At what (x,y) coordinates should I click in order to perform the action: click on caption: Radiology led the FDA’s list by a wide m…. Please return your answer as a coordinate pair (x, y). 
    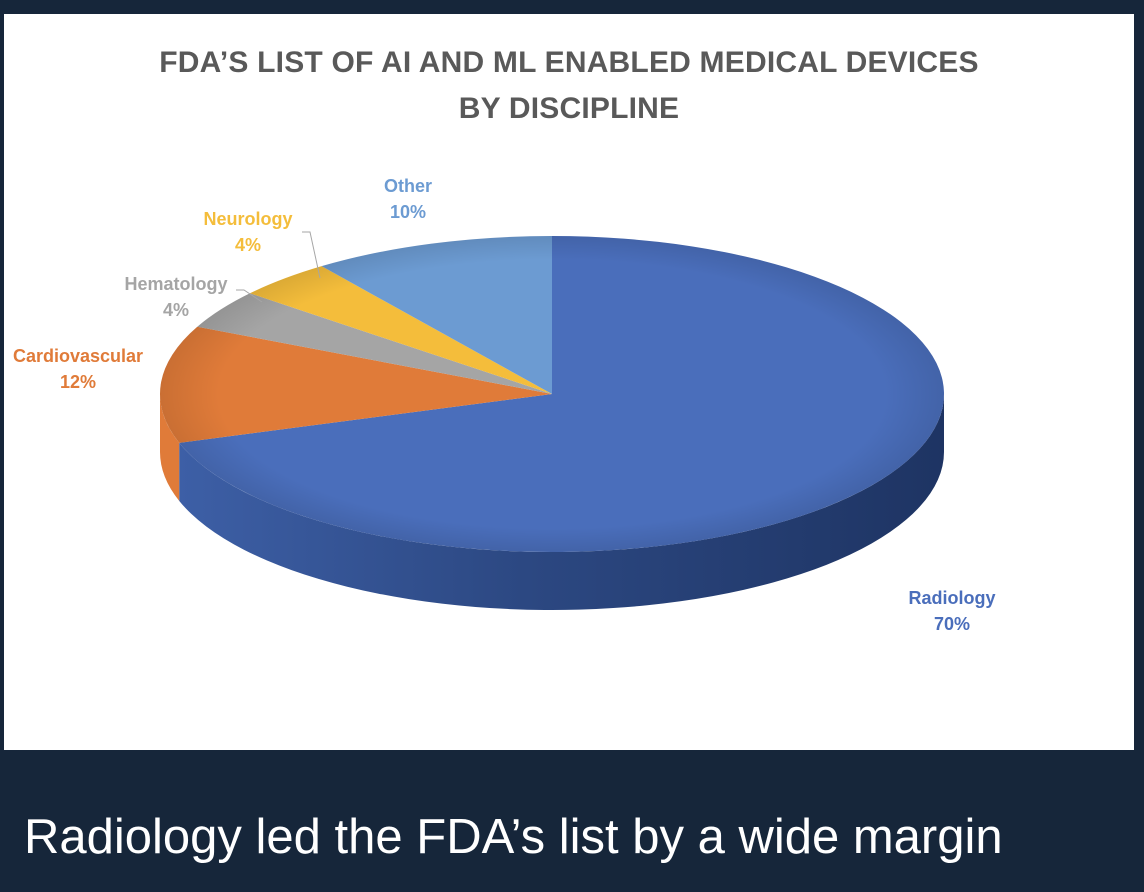
    Looking at the image, I should click on (513, 837).